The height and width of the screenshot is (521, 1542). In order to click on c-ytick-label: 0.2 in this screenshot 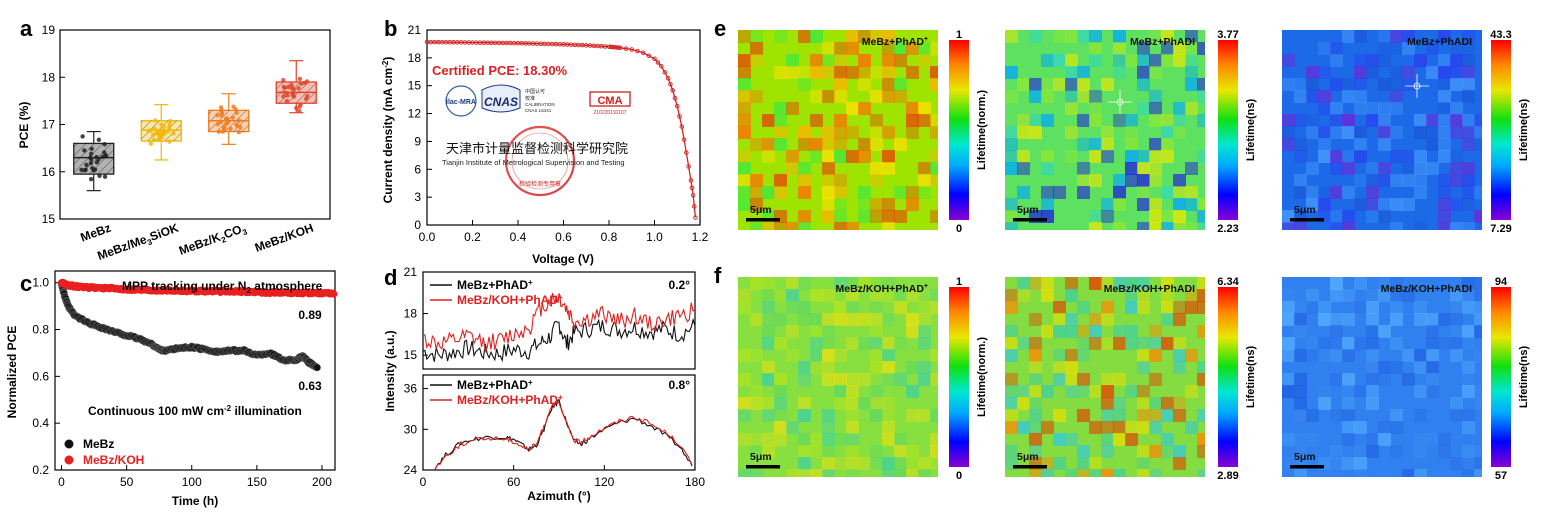, I will do `click(40, 470)`.